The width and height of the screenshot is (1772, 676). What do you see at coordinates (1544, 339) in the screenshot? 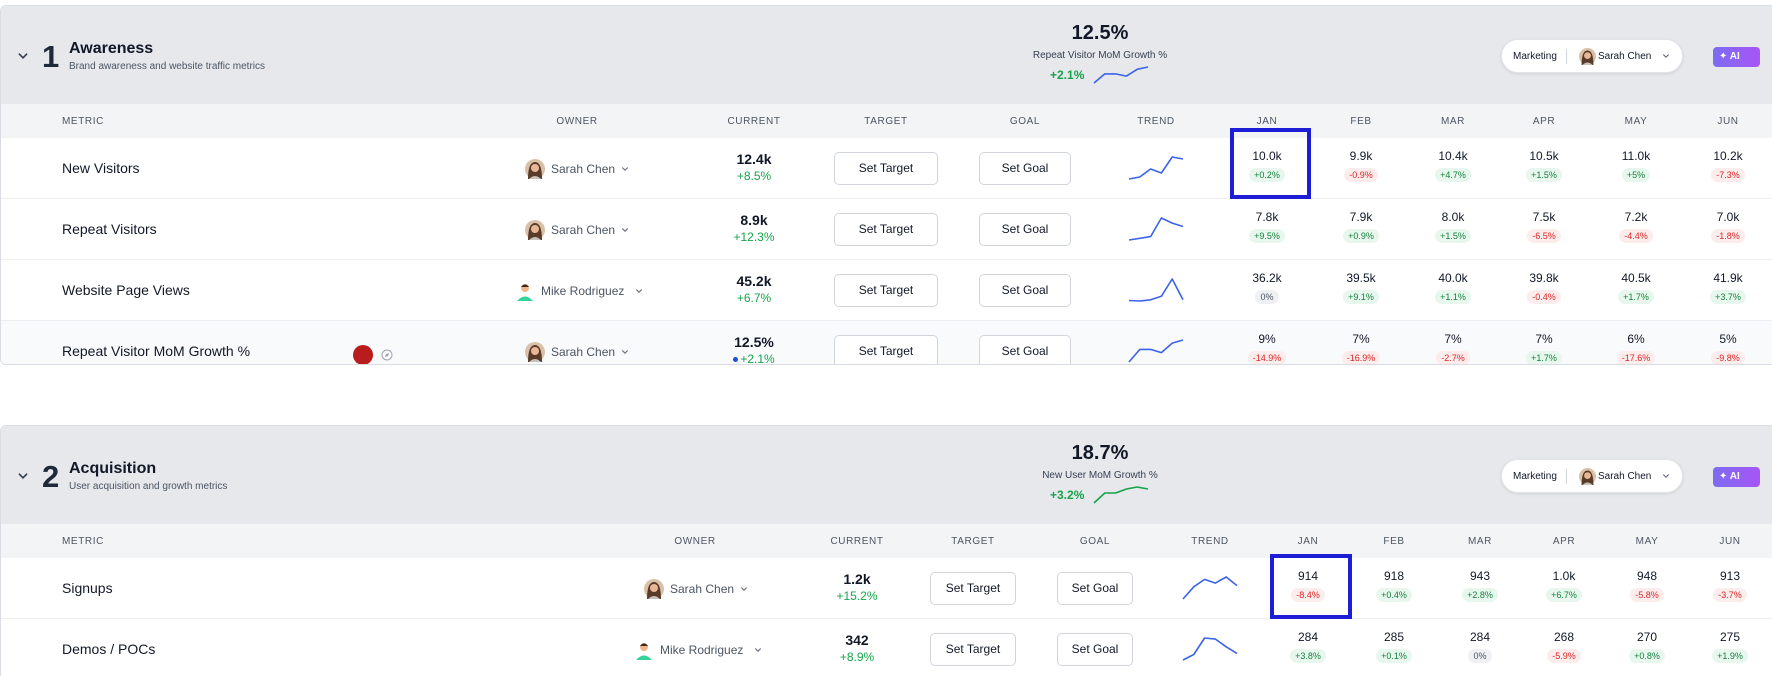
I see `month-value: 7%` at bounding box center [1544, 339].